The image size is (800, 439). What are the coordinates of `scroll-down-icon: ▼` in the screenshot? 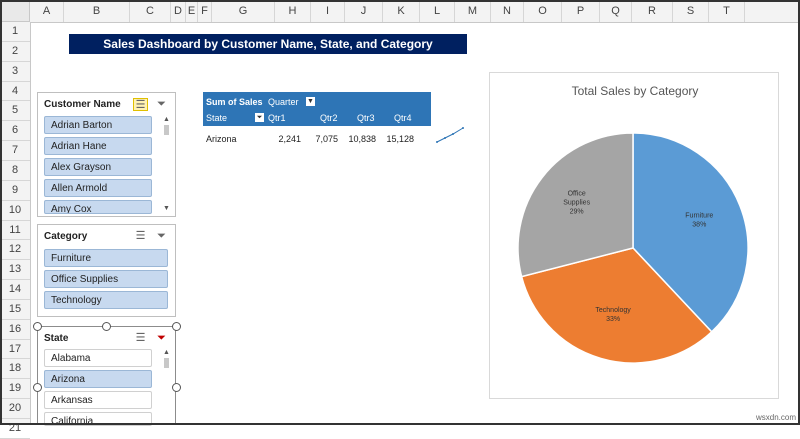 It's located at (166, 208).